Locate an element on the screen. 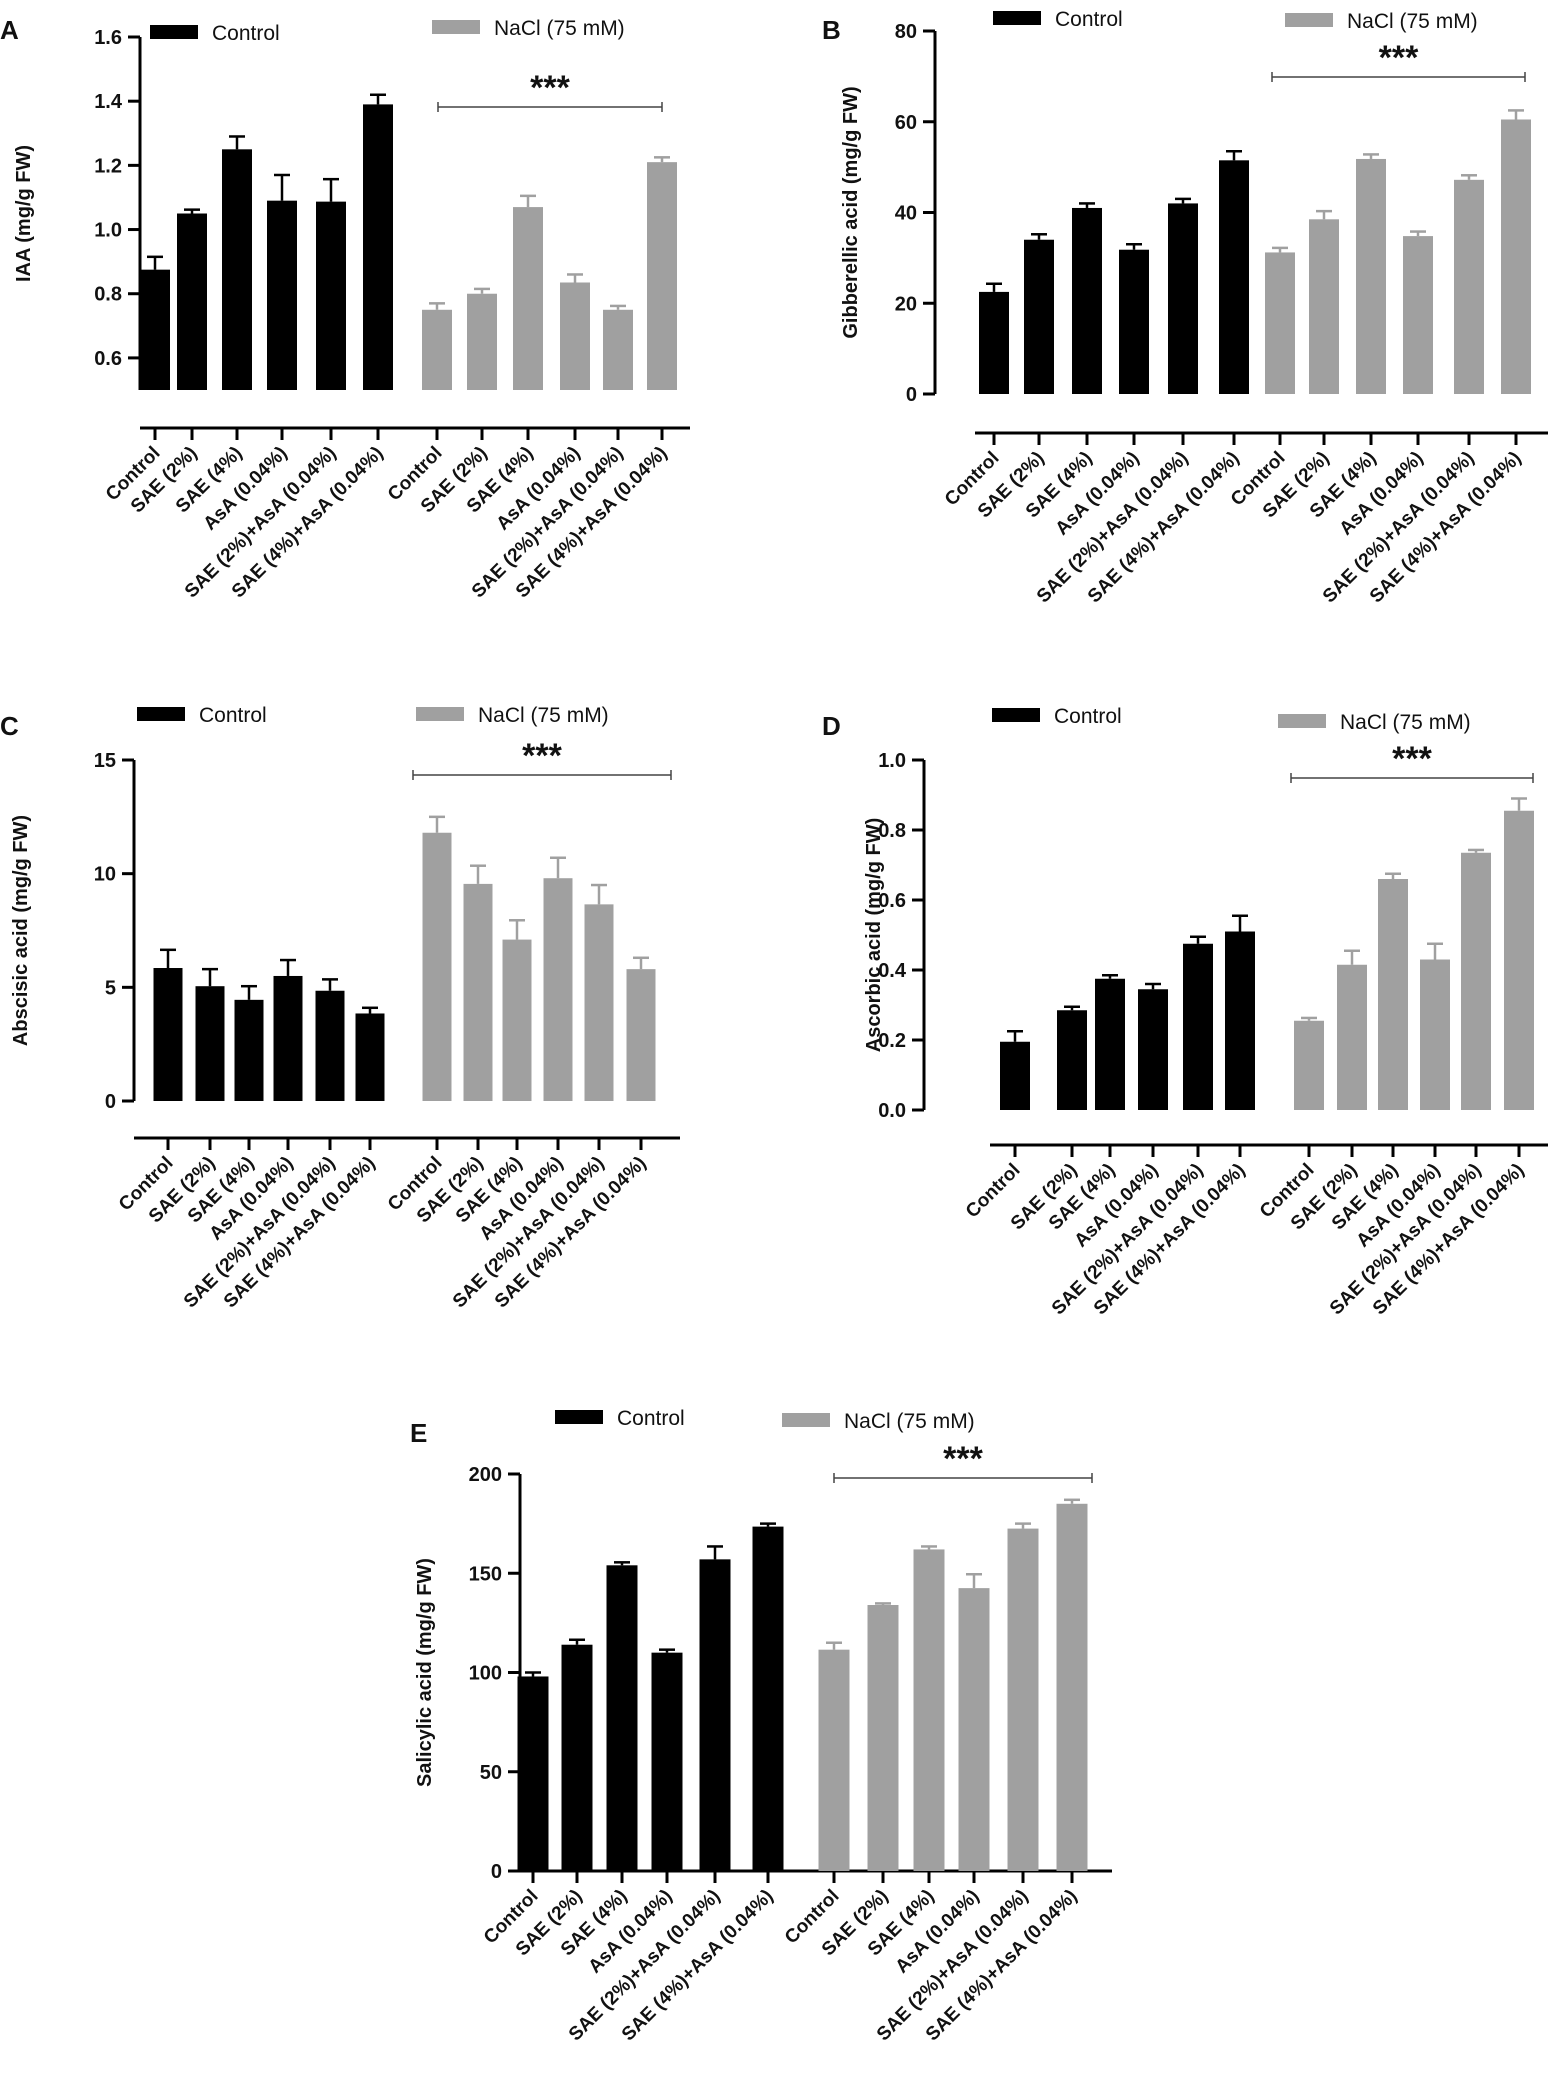 The image size is (1548, 2099). panel-e-y-label: Salicylic acid (mg/g FW) is located at coordinates (425, 1672).